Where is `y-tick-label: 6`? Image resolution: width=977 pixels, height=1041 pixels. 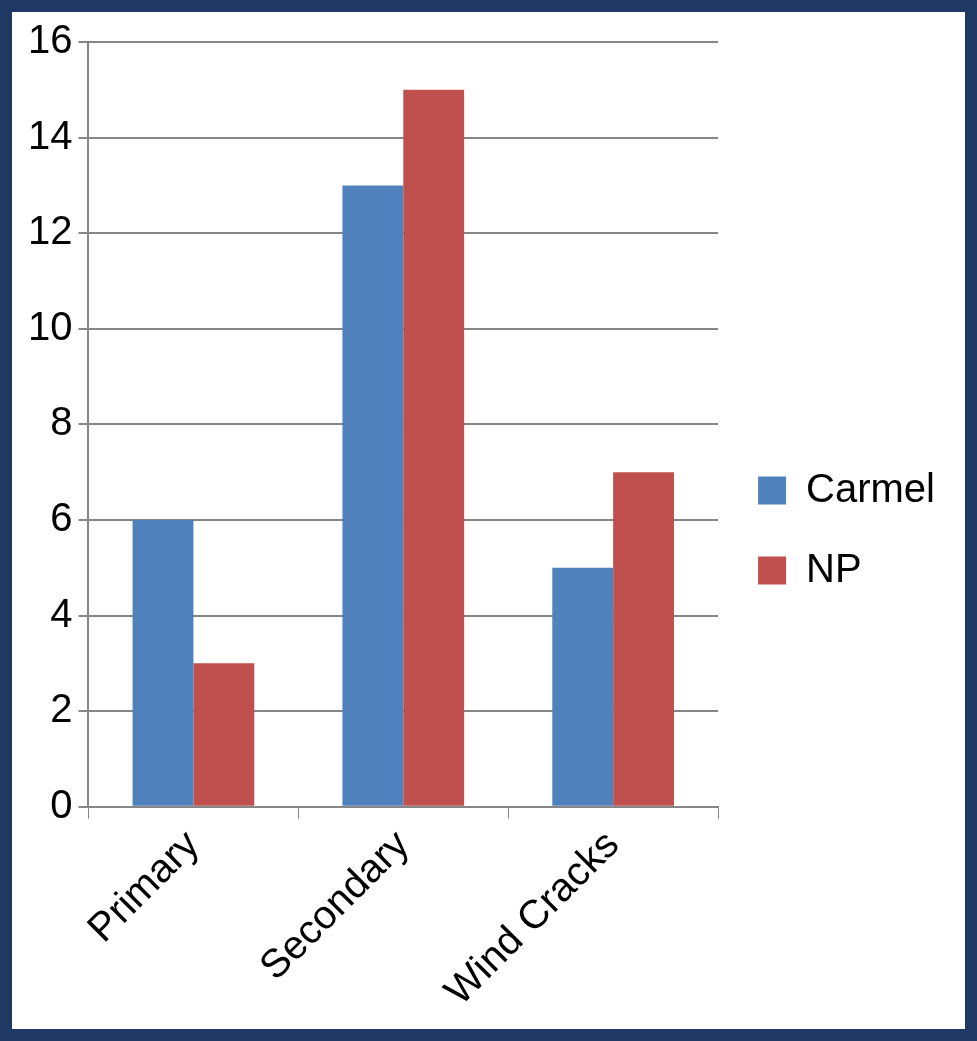 y-tick-label: 6 is located at coordinates (61, 517).